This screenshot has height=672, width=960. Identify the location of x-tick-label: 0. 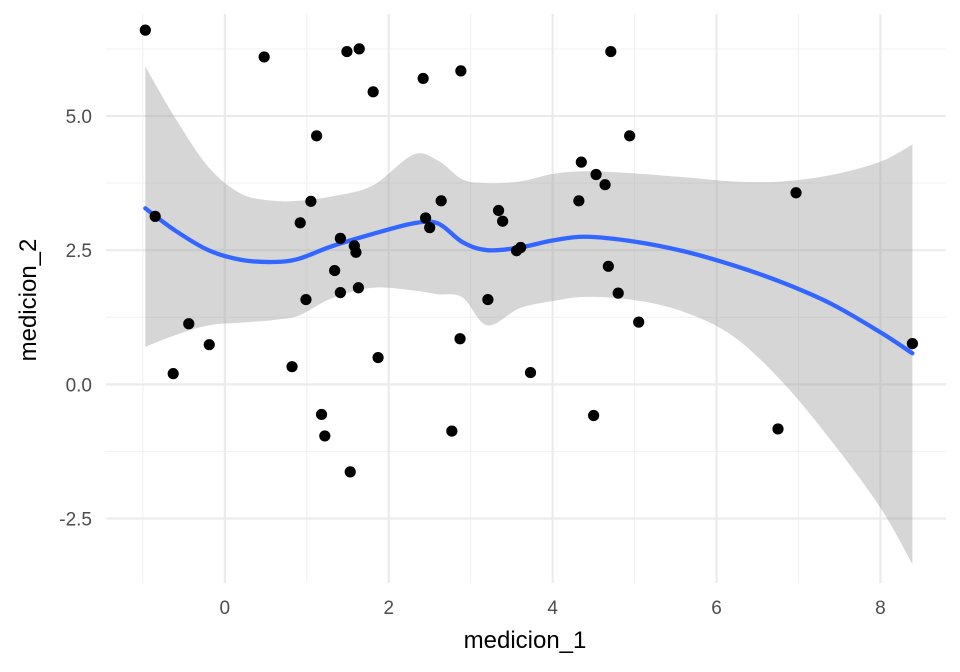
(225, 608).